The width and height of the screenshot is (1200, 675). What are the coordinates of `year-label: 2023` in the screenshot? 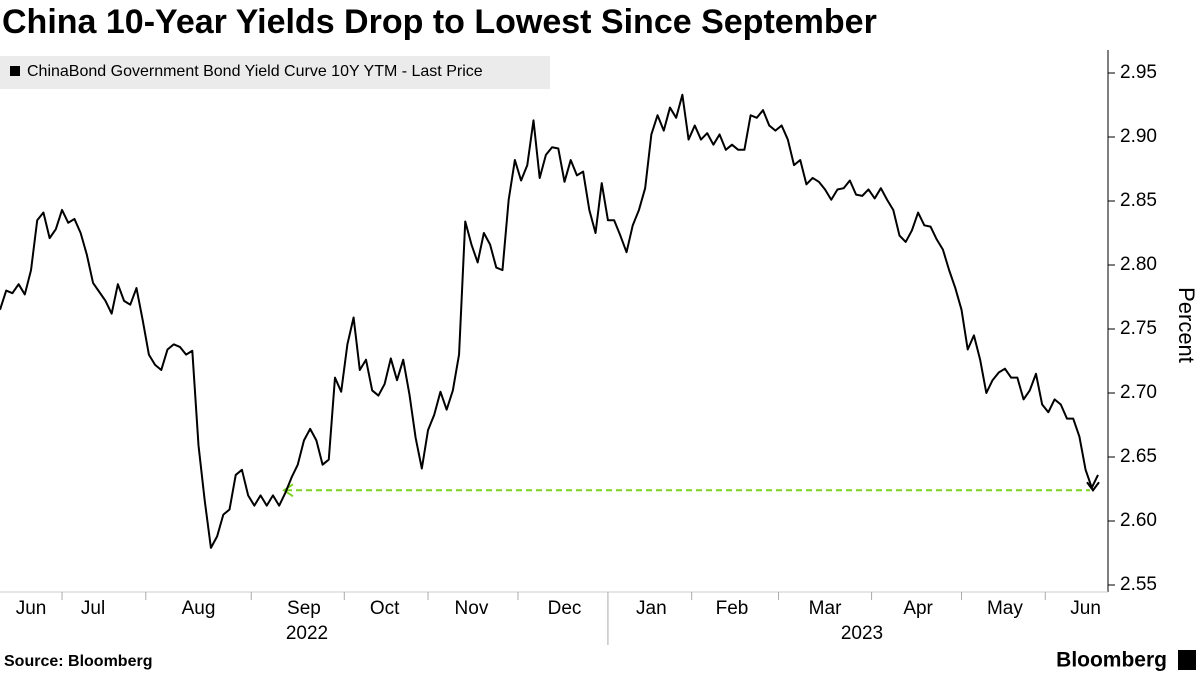 It's located at (862, 633).